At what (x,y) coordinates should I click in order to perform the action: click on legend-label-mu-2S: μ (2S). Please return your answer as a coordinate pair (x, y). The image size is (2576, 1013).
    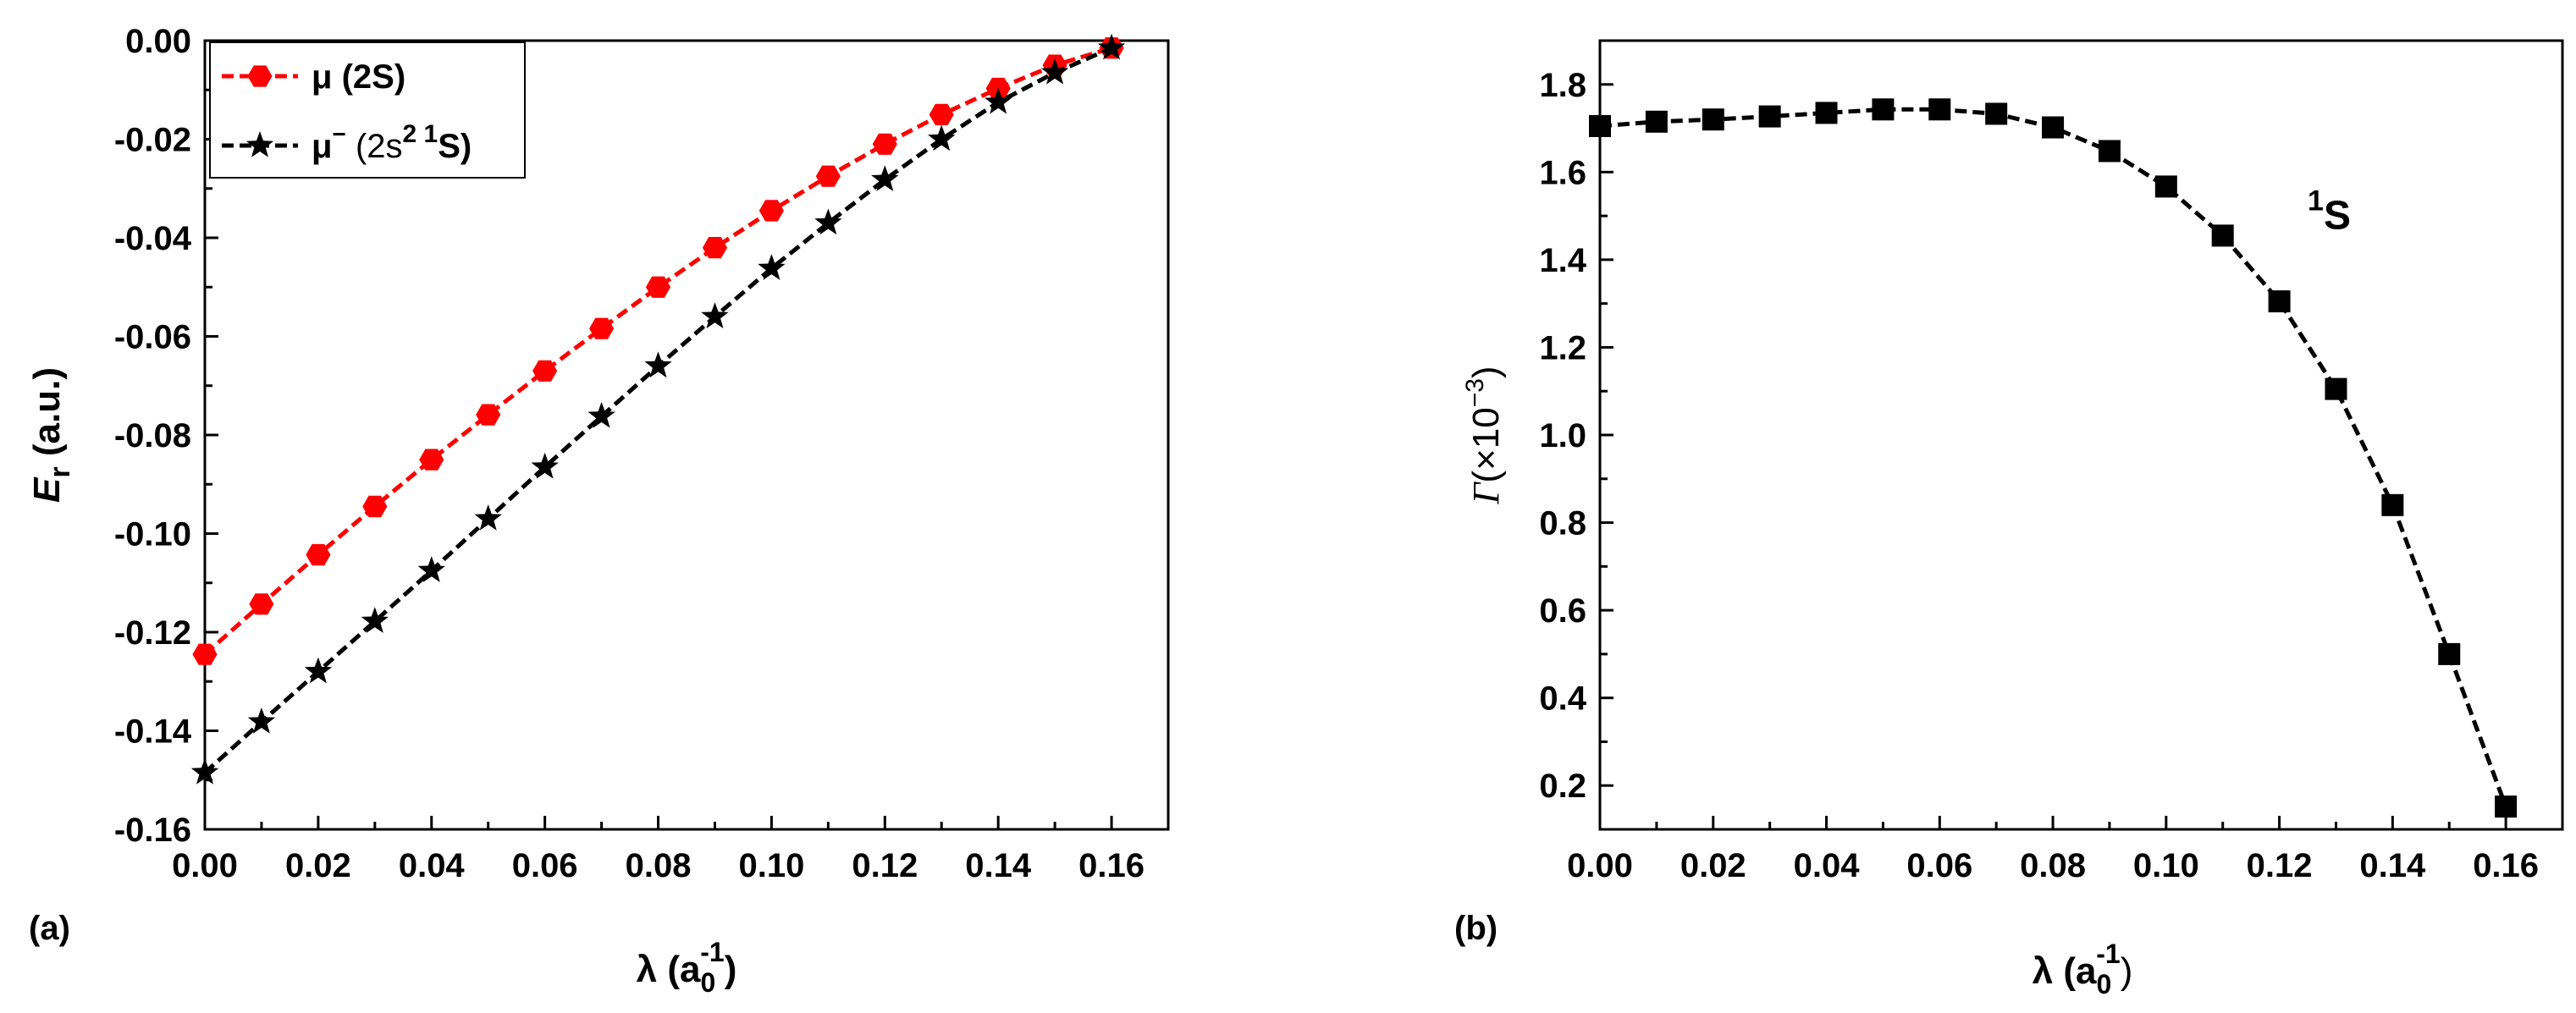
    Looking at the image, I should click on (358, 77).